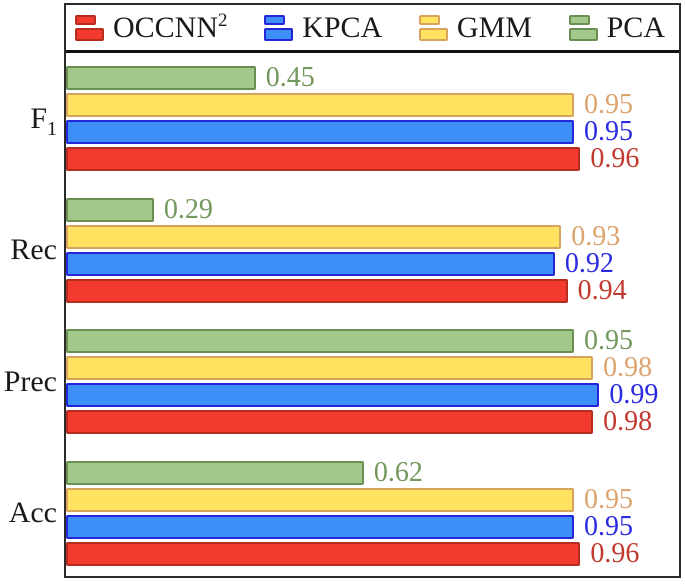  I want to click on legend-item-occnn2: OCCNN2, so click(151, 26).